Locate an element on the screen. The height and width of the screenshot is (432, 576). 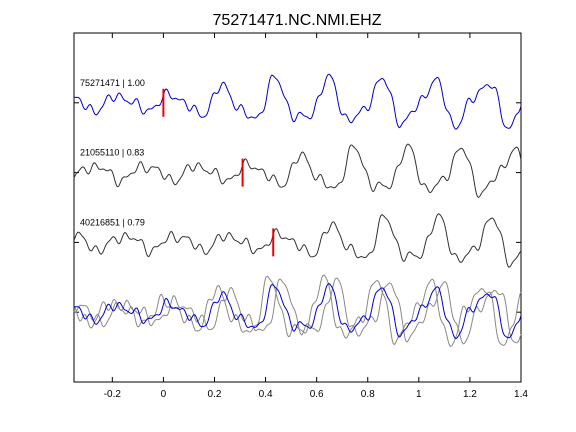
x-tick-label: 0.8 is located at coordinates (368, 394).